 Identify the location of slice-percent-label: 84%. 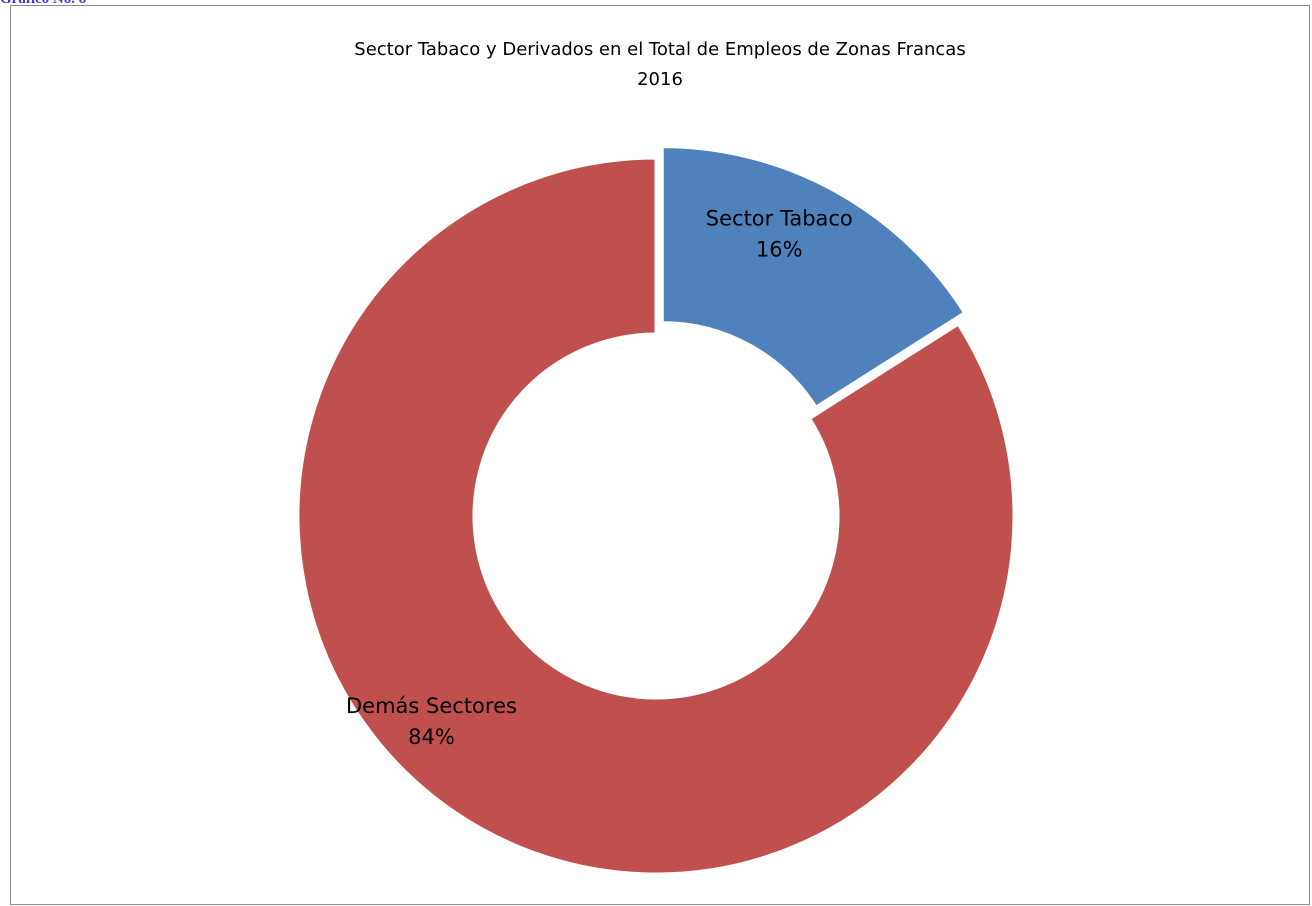
(431, 737).